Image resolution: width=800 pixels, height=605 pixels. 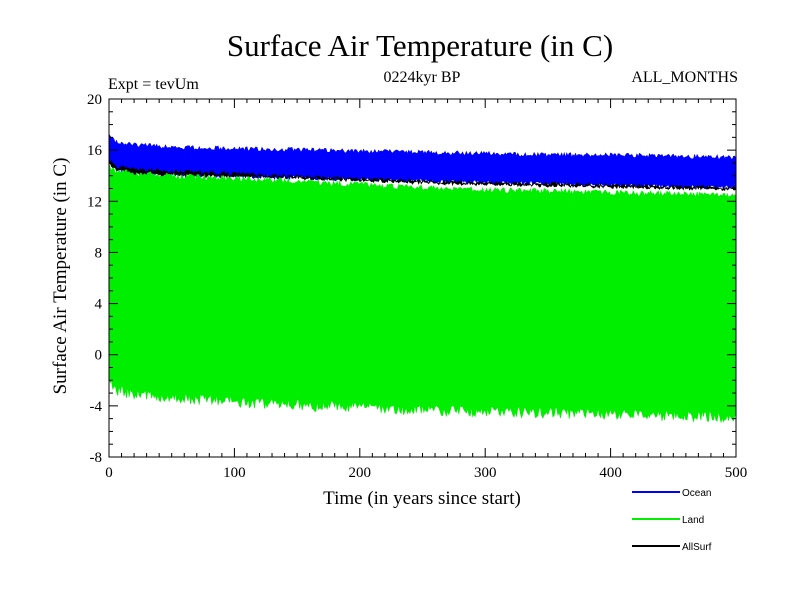 I want to click on y-tick-label: 12, so click(x=94, y=202).